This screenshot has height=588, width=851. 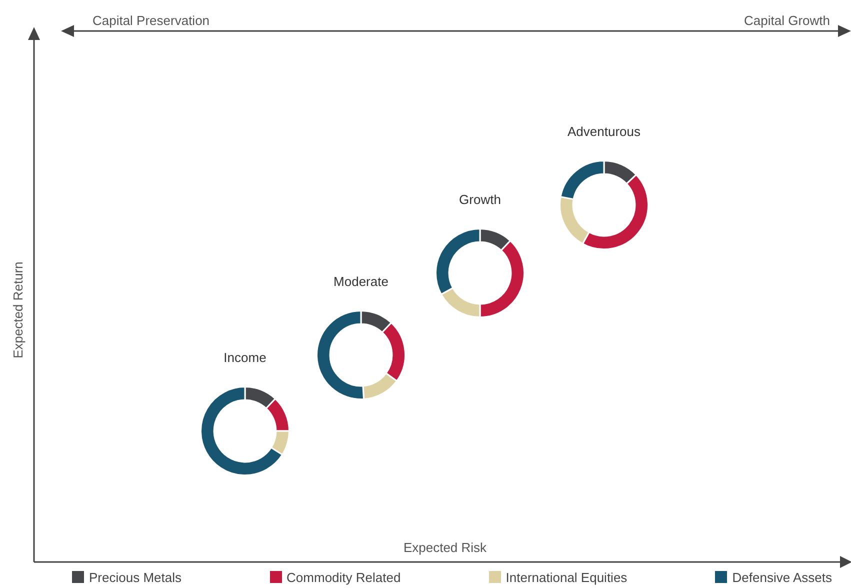 I want to click on chart-title: Adventurous, so click(x=604, y=131).